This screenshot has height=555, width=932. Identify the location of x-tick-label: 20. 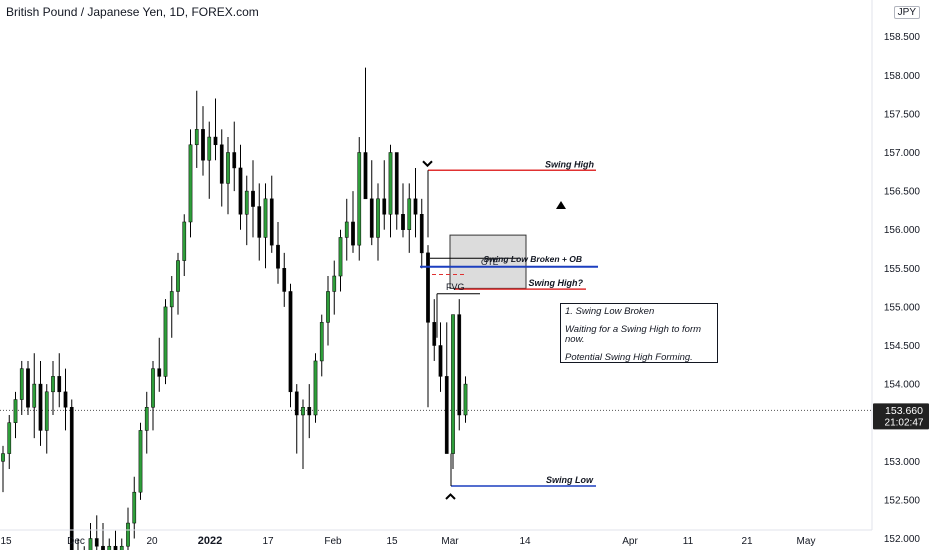
(152, 541).